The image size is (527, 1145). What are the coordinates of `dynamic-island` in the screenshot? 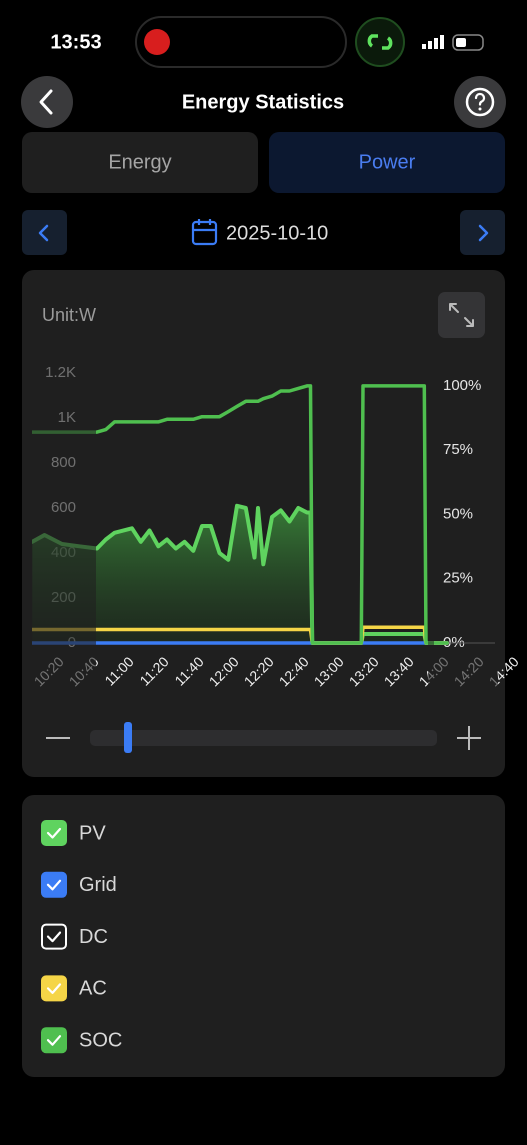 It's located at (241, 42).